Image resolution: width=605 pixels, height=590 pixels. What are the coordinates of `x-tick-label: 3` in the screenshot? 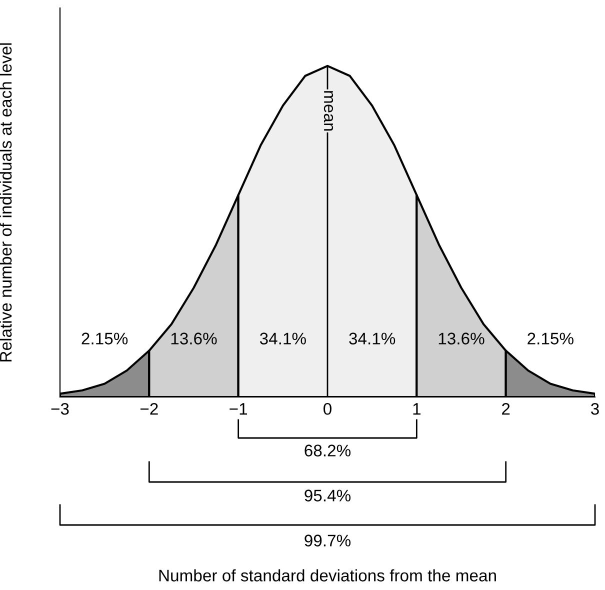 It's located at (595, 408).